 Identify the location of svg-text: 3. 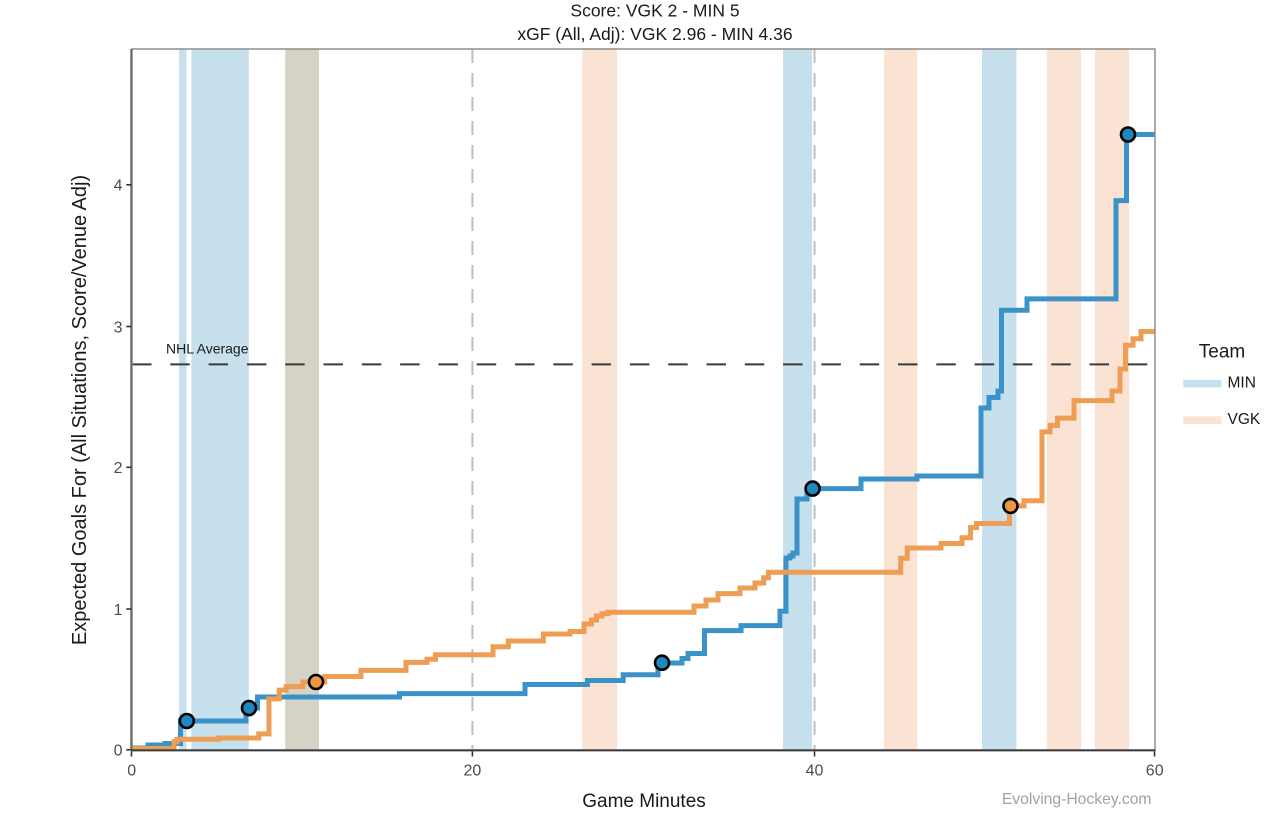
(118, 327).